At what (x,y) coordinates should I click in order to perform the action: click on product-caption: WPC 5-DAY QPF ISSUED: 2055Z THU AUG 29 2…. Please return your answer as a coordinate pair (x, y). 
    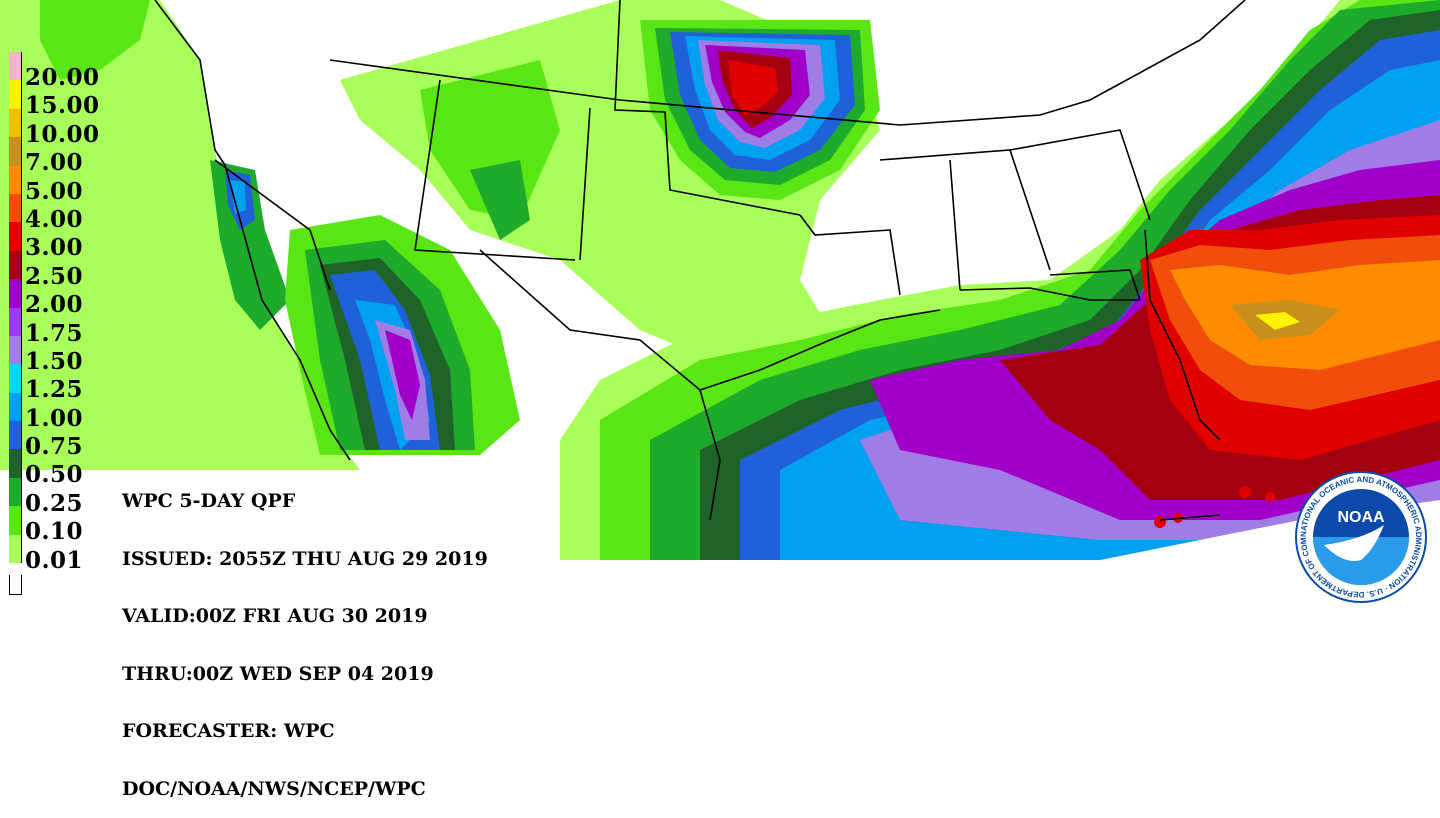
    Looking at the image, I should click on (305, 636).